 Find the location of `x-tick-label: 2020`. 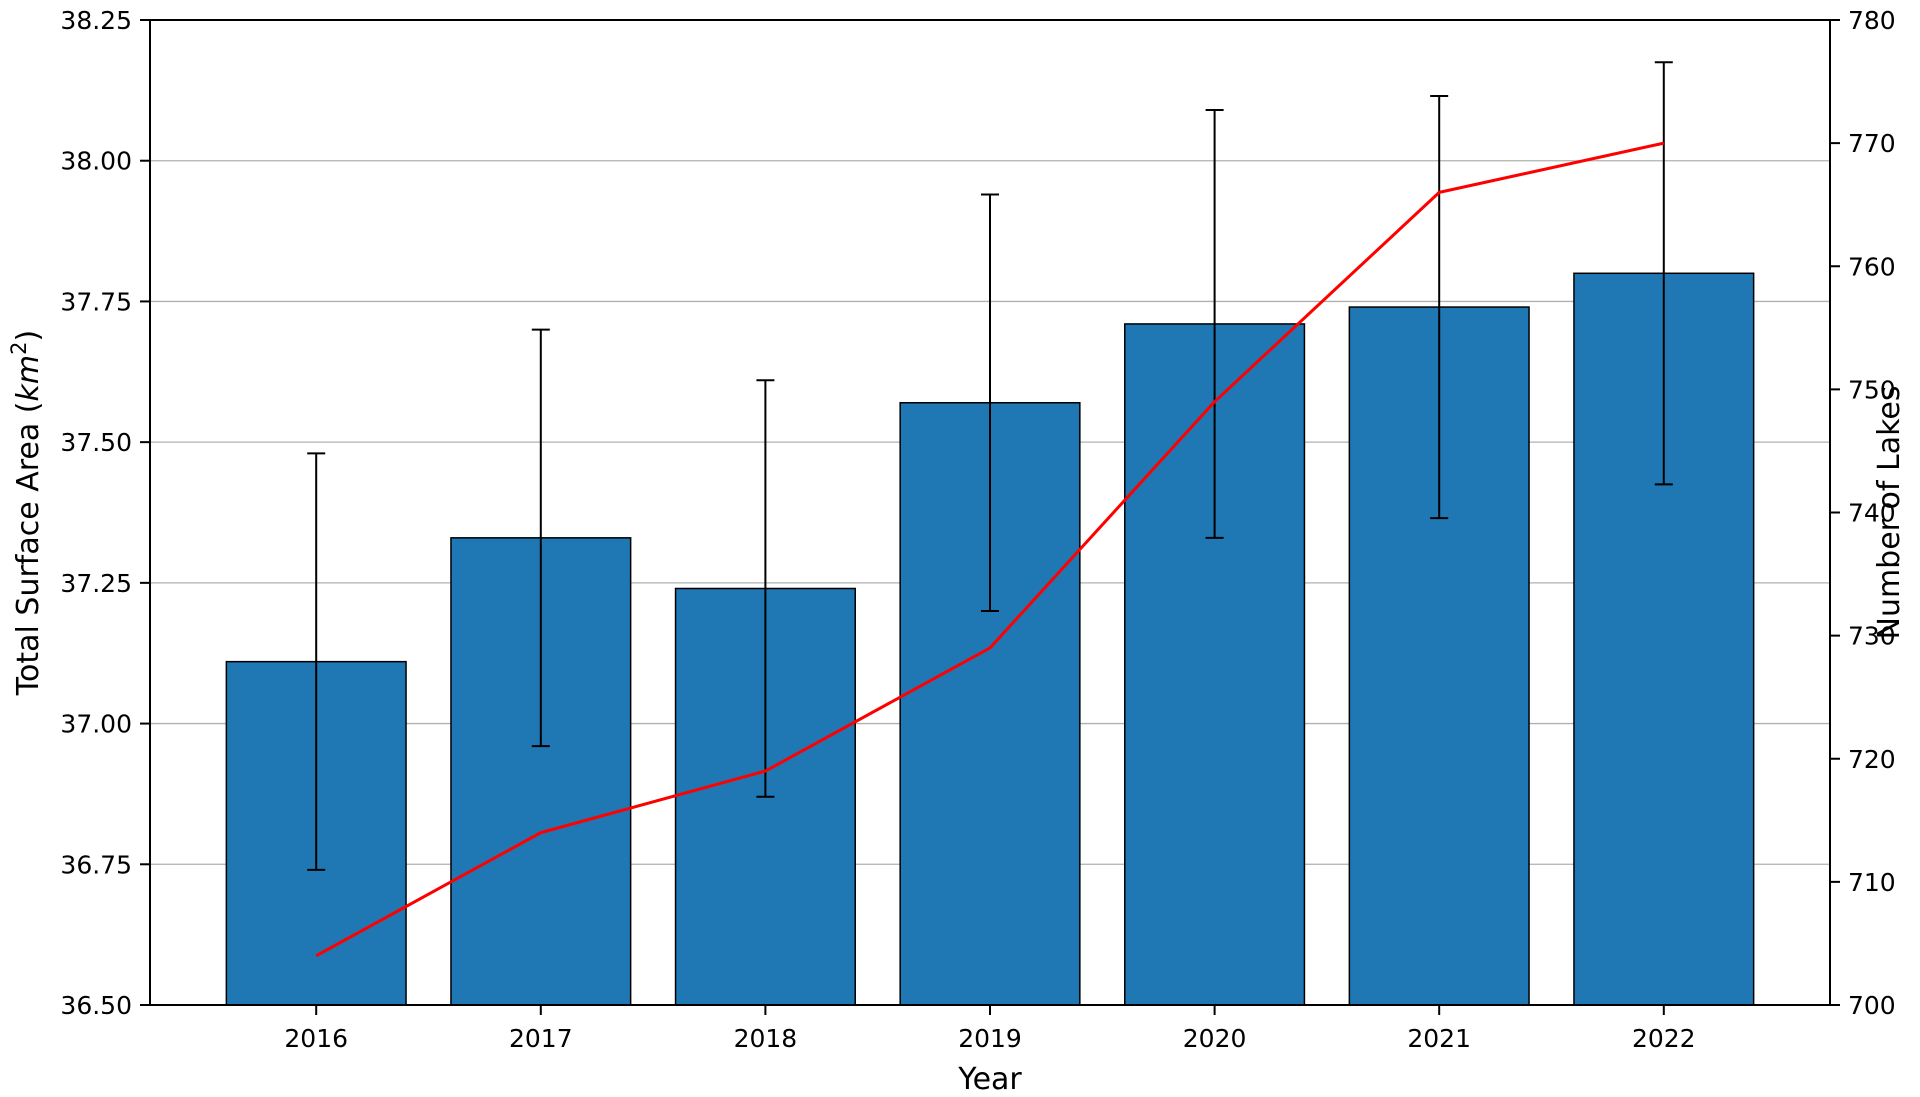

x-tick-label: 2020 is located at coordinates (1215, 1038).